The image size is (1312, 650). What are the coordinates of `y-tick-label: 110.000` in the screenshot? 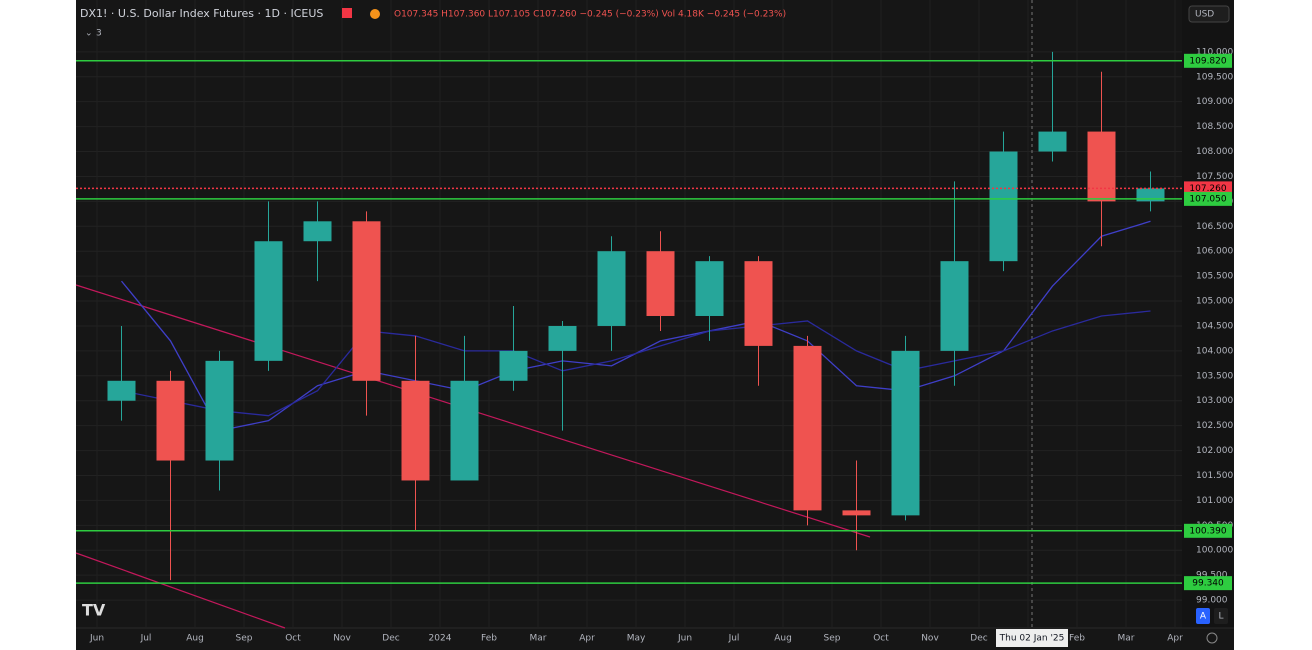 It's located at (1214, 52).